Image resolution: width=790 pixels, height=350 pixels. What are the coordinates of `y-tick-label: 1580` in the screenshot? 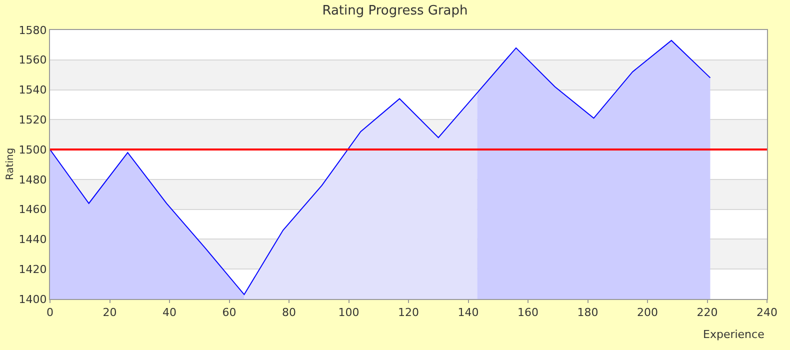 It's located at (32, 30).